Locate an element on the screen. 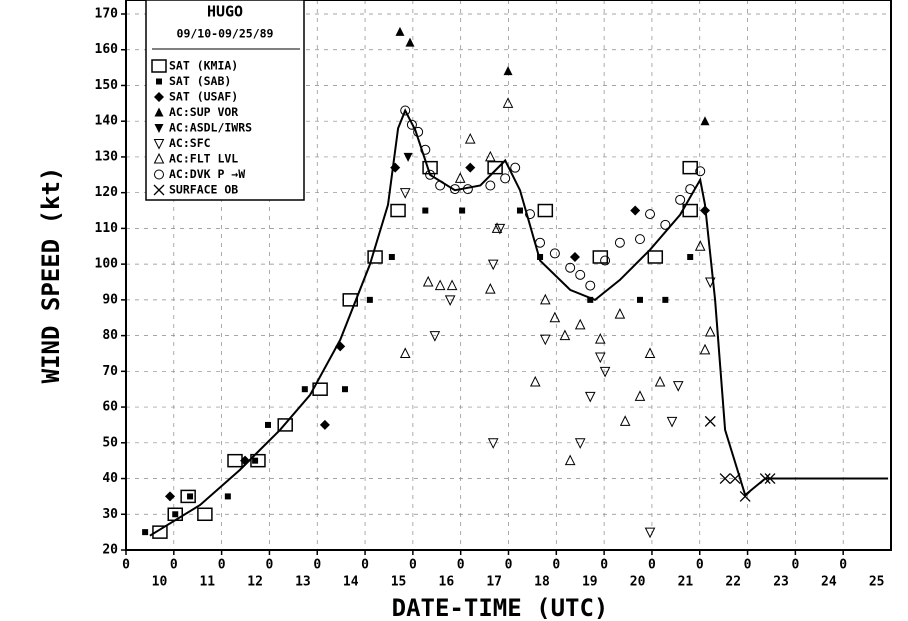 Image resolution: width=908 pixels, height=621 pixels. date-tick-label: 17 is located at coordinates (494, 582).